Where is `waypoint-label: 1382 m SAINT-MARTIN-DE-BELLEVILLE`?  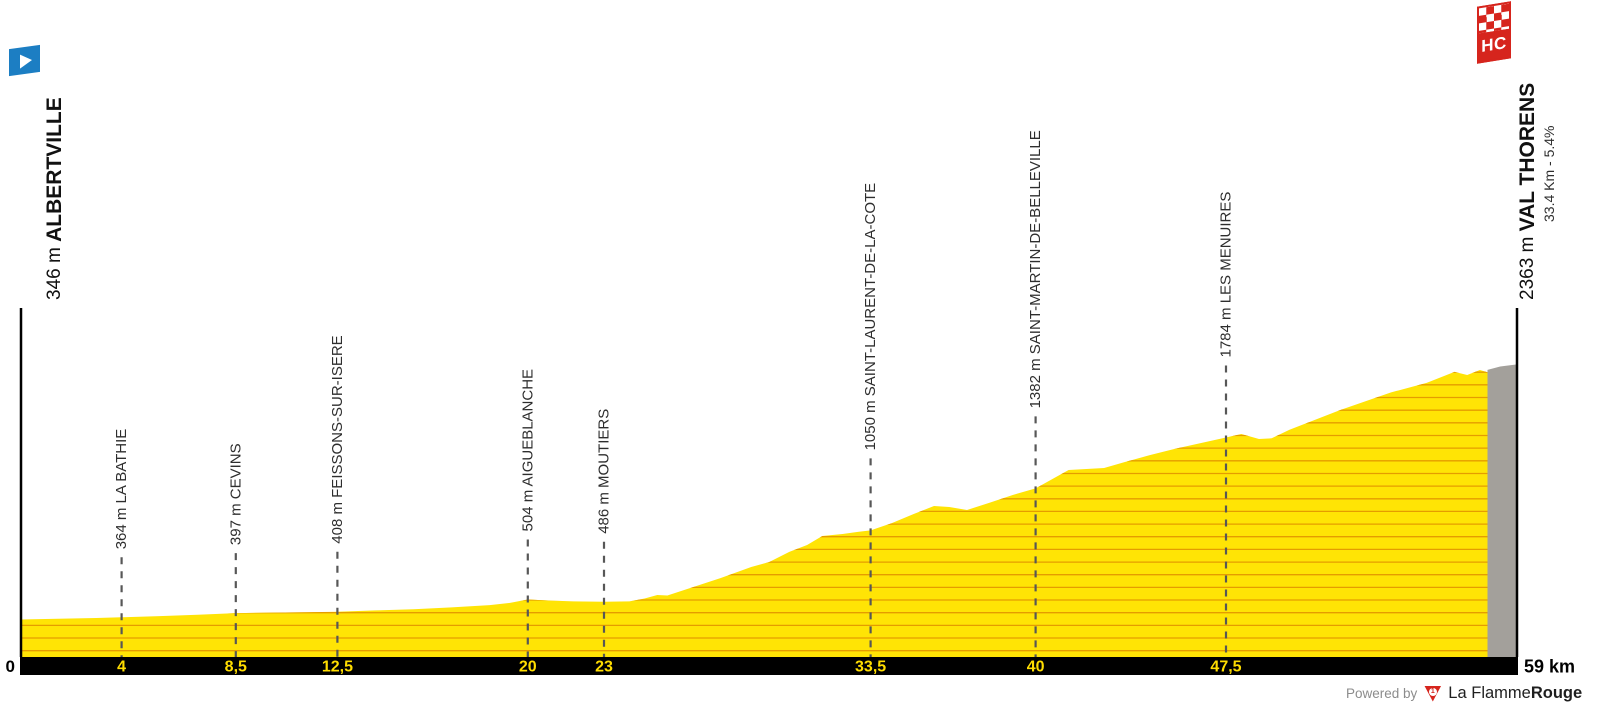
waypoint-label: 1382 m SAINT-MARTIN-DE-BELLEVILLE is located at coordinates (1035, 269).